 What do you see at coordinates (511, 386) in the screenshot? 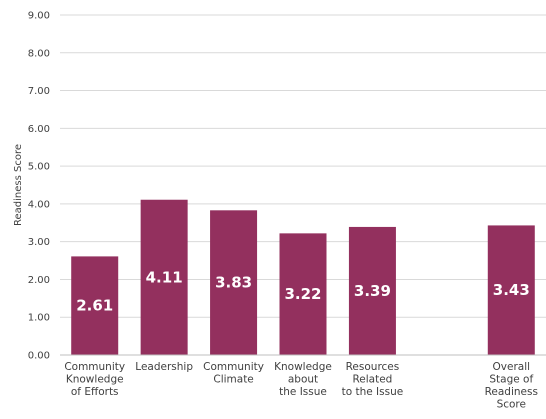
I see `x-category-label: Overall Stage of Readiness Score` at bounding box center [511, 386].